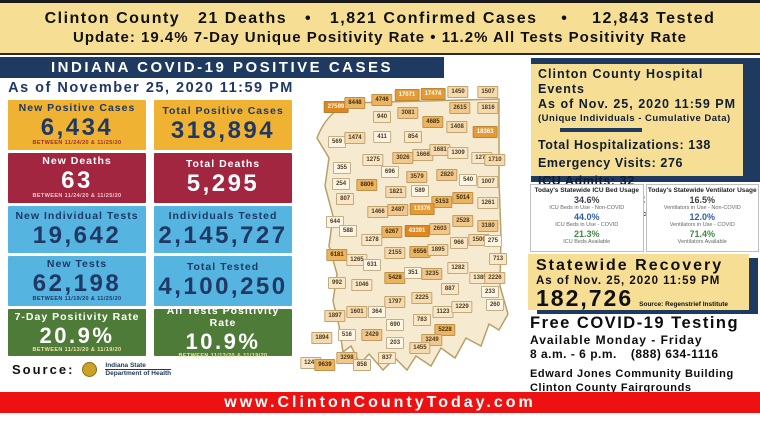 Image resolution: width=760 pixels, height=428 pixels. Describe the element at coordinates (674, 354) in the screenshot. I see `testing-phone: (888) 634-1116` at that location.